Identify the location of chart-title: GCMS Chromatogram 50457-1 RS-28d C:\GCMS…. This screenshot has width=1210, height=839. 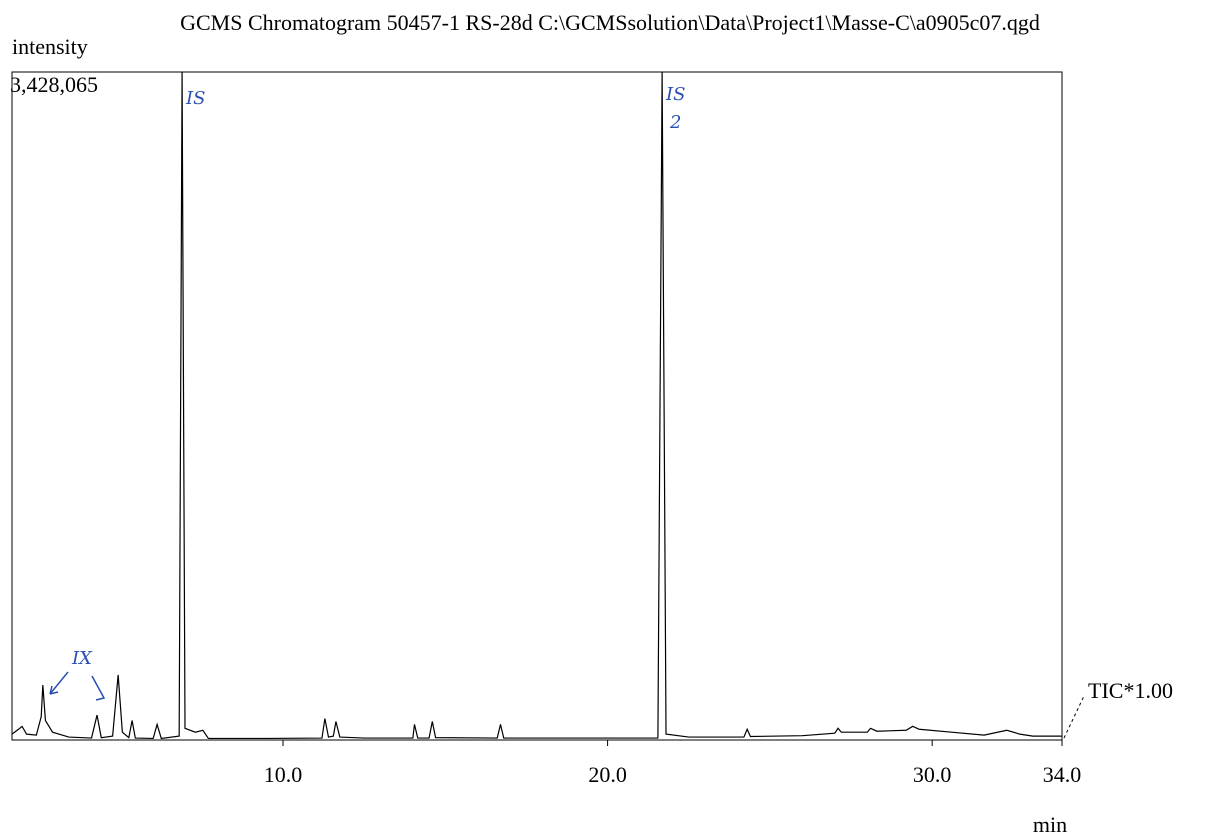
(610, 22).